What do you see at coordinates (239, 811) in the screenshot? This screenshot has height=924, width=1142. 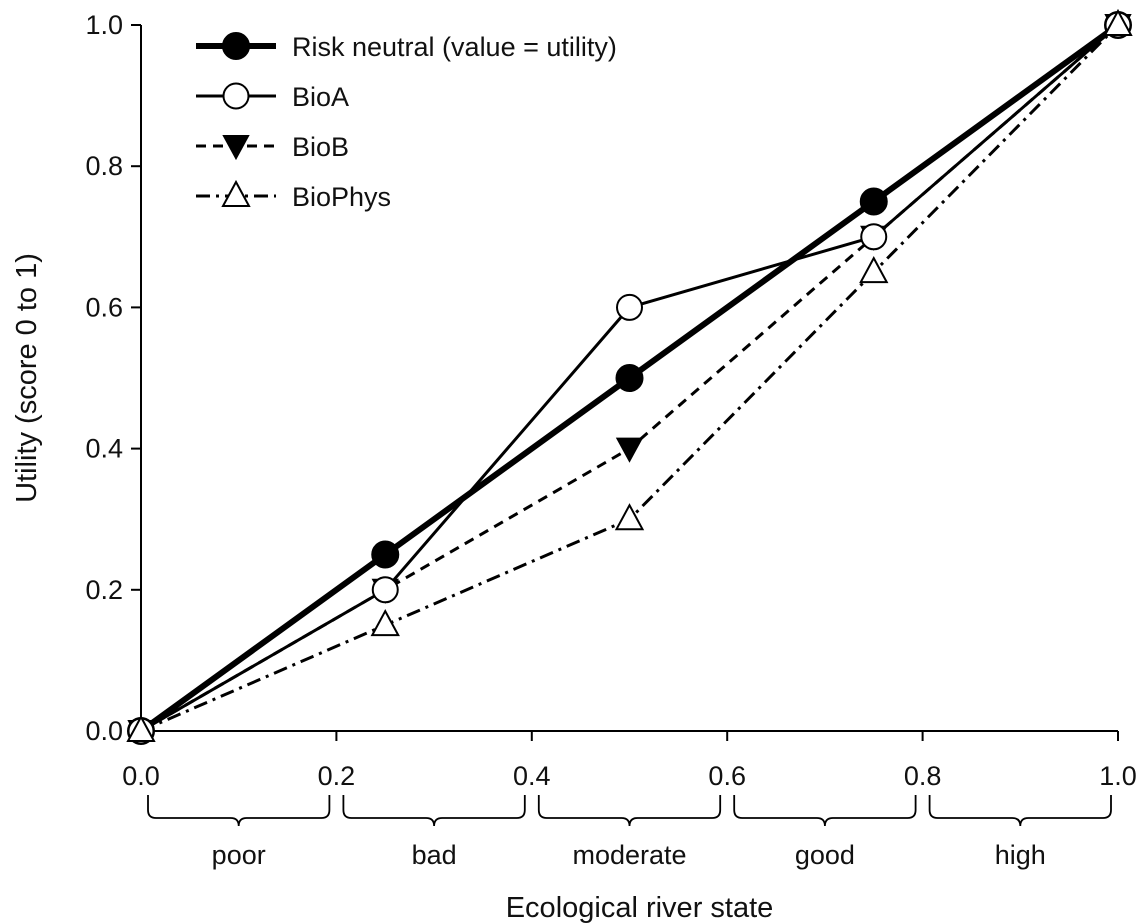 I see `category-bracket-poor` at bounding box center [239, 811].